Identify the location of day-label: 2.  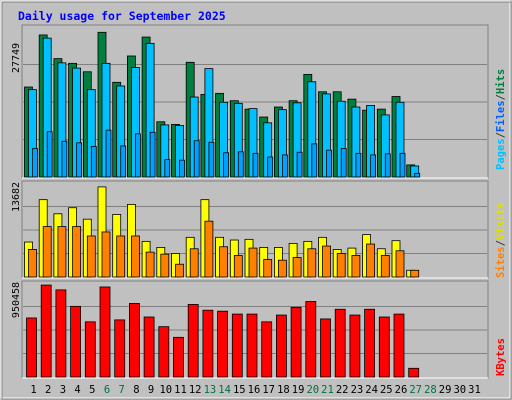
(48, 390).